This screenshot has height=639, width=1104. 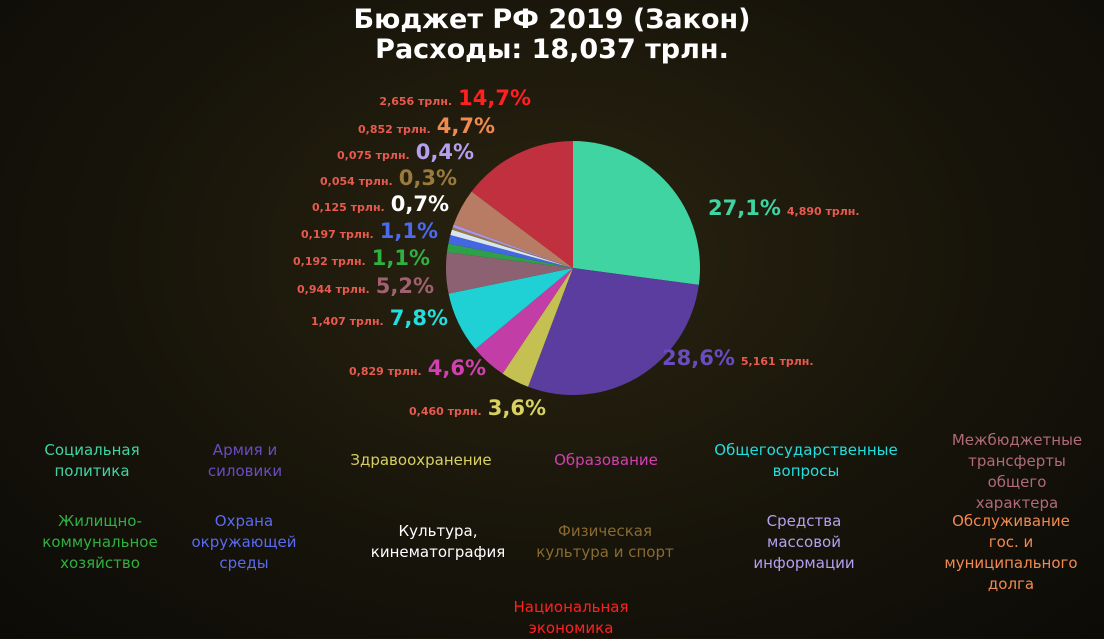 I want to click on slice-amount: 0,829 трлн., so click(x=385, y=371).